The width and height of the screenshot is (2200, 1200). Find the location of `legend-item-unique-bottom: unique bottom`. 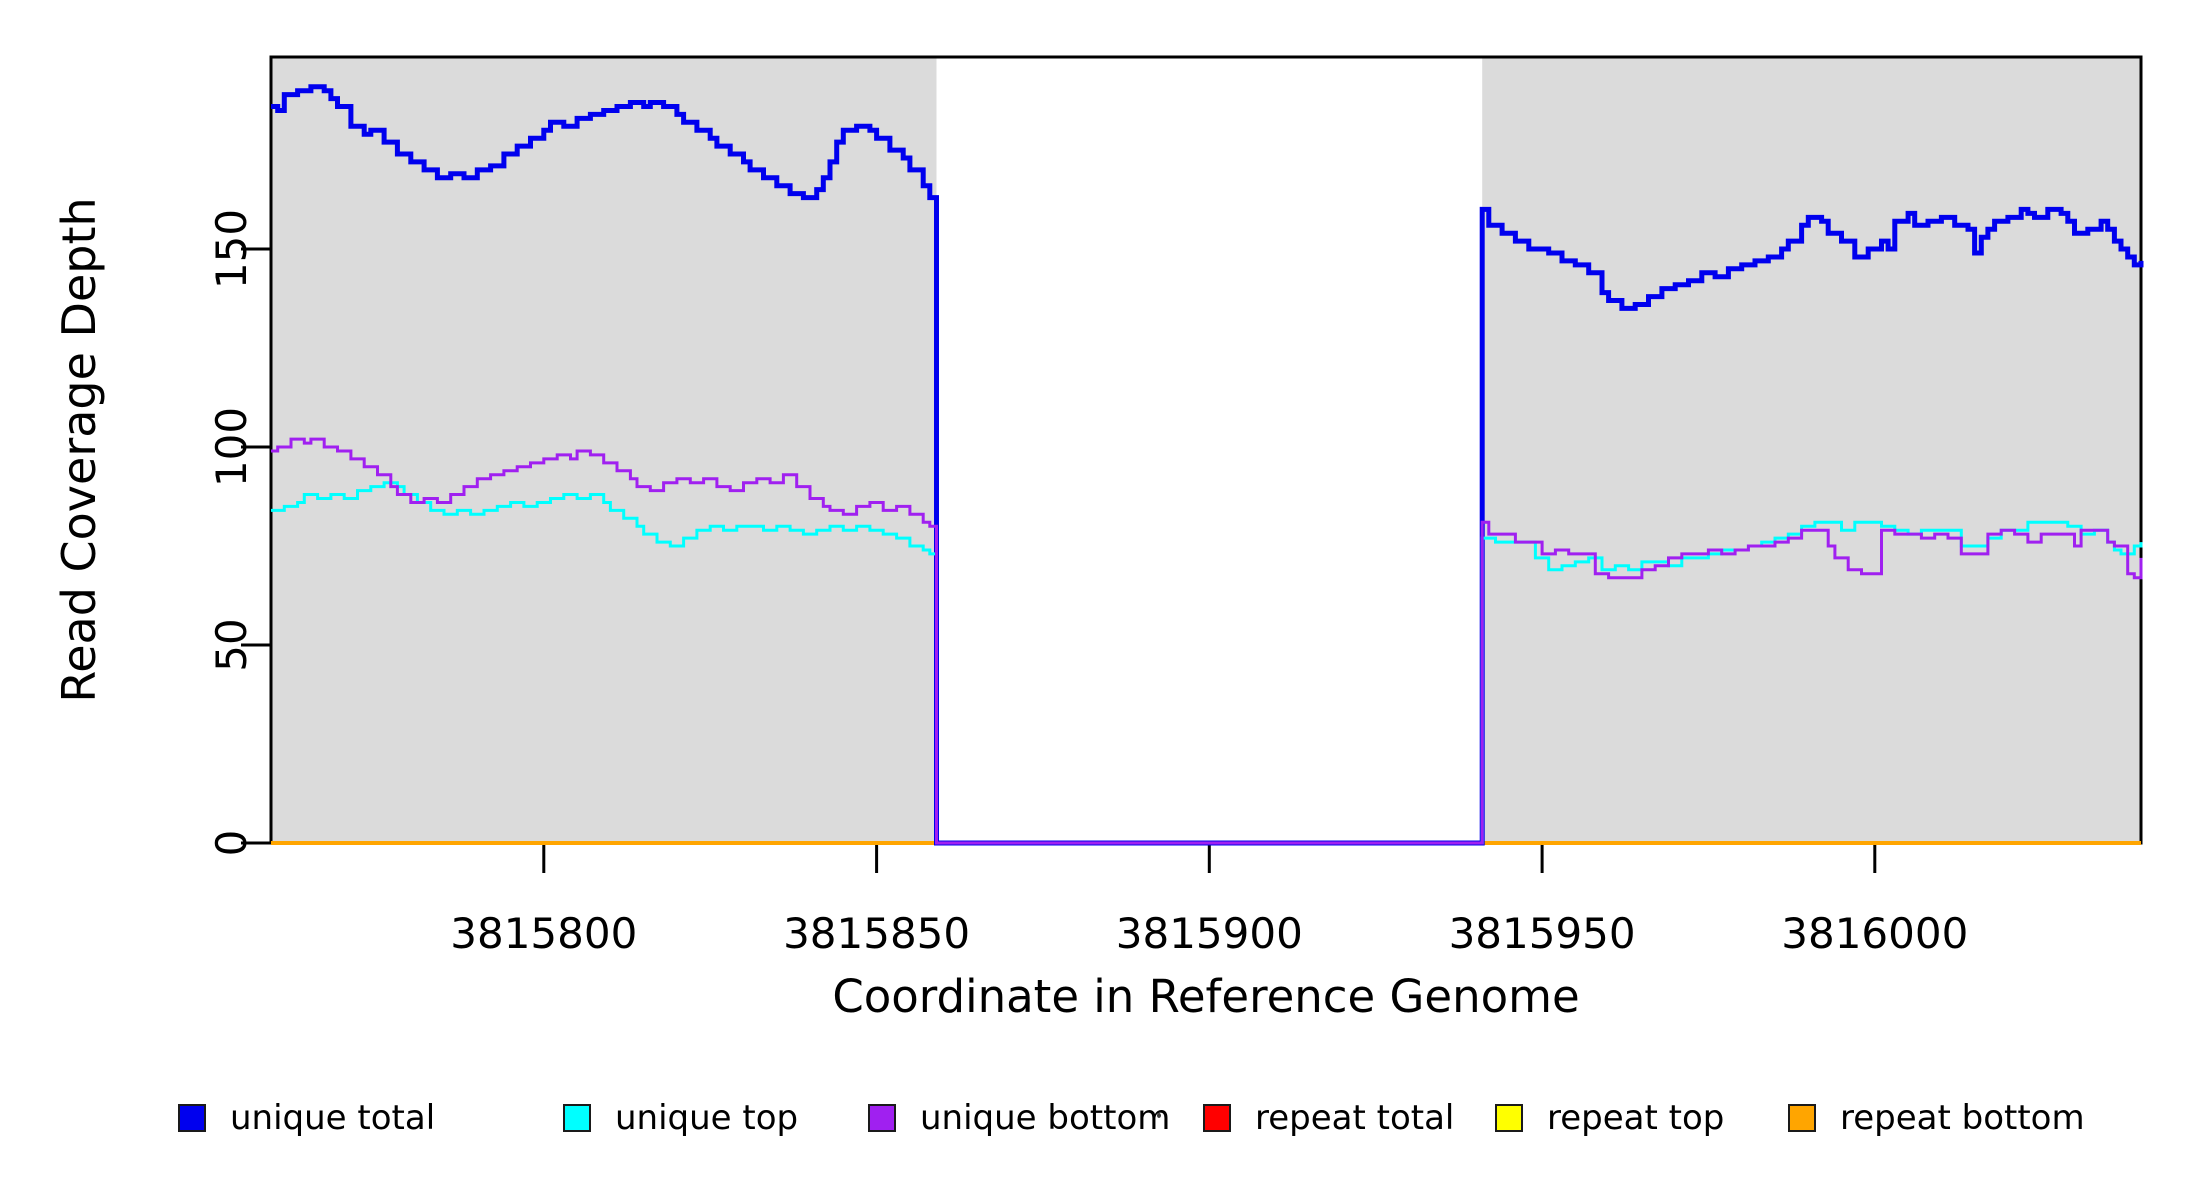

legend-item-unique-bottom: unique bottom is located at coordinates (1019, 1118).